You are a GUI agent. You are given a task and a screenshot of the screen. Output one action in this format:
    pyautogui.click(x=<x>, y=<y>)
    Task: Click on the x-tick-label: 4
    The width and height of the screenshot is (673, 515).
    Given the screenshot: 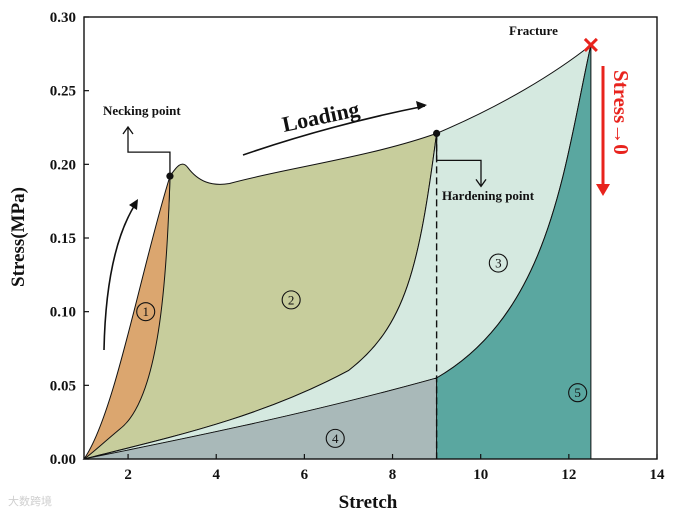 What is the action you would take?
    pyautogui.click(x=216, y=475)
    